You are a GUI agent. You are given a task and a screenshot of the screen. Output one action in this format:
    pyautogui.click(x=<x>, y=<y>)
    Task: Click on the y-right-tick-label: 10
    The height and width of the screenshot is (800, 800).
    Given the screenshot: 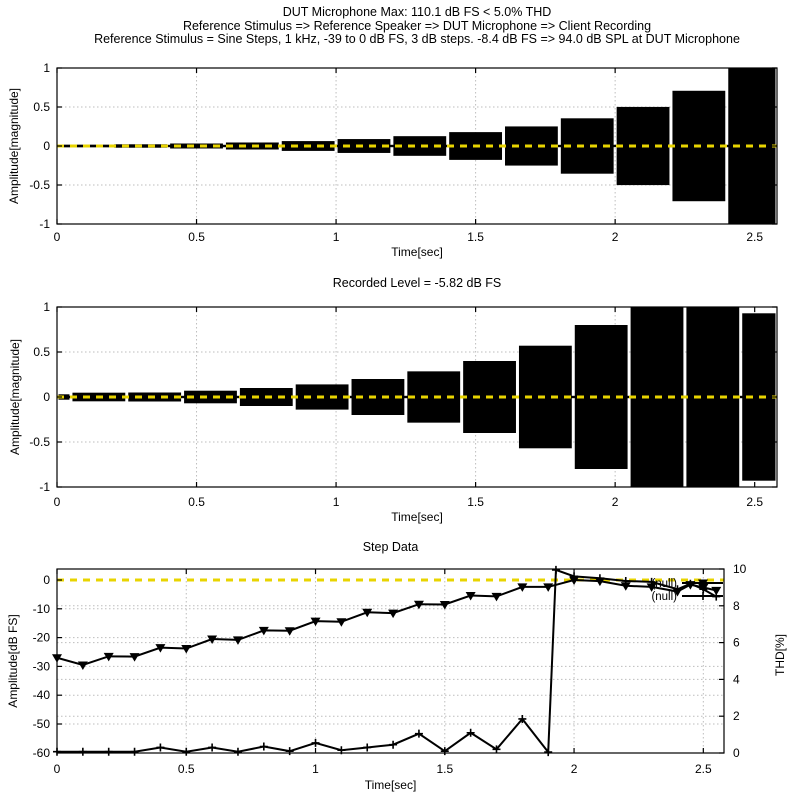 What is the action you would take?
    pyautogui.click(x=740, y=569)
    